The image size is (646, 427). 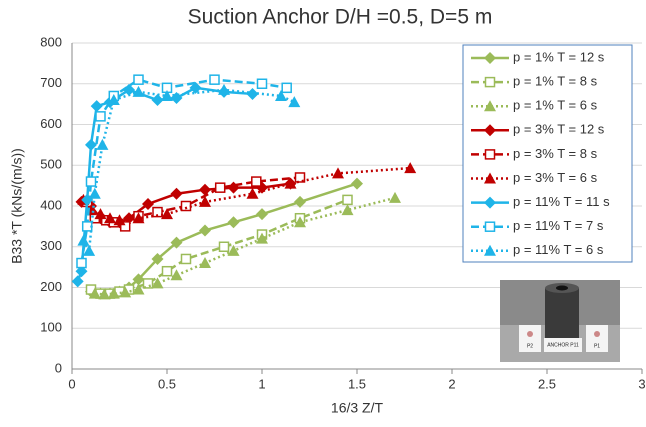 I want to click on y-tick-label: 700, so click(x=51, y=82).